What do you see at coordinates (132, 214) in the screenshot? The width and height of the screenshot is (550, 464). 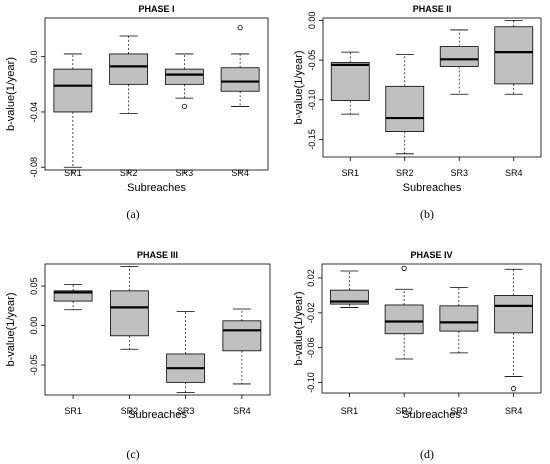 I see `panel-label: (a)` at bounding box center [132, 214].